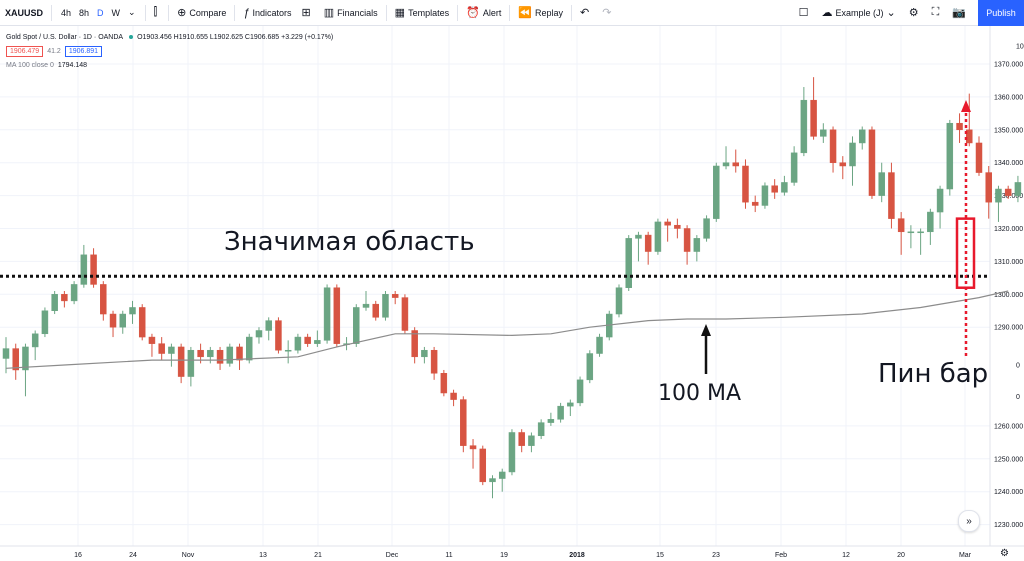 This screenshot has width=1024, height=561. Describe the element at coordinates (132, 12) in the screenshot. I see `interval-dropdown-icon: ⌄` at that location.